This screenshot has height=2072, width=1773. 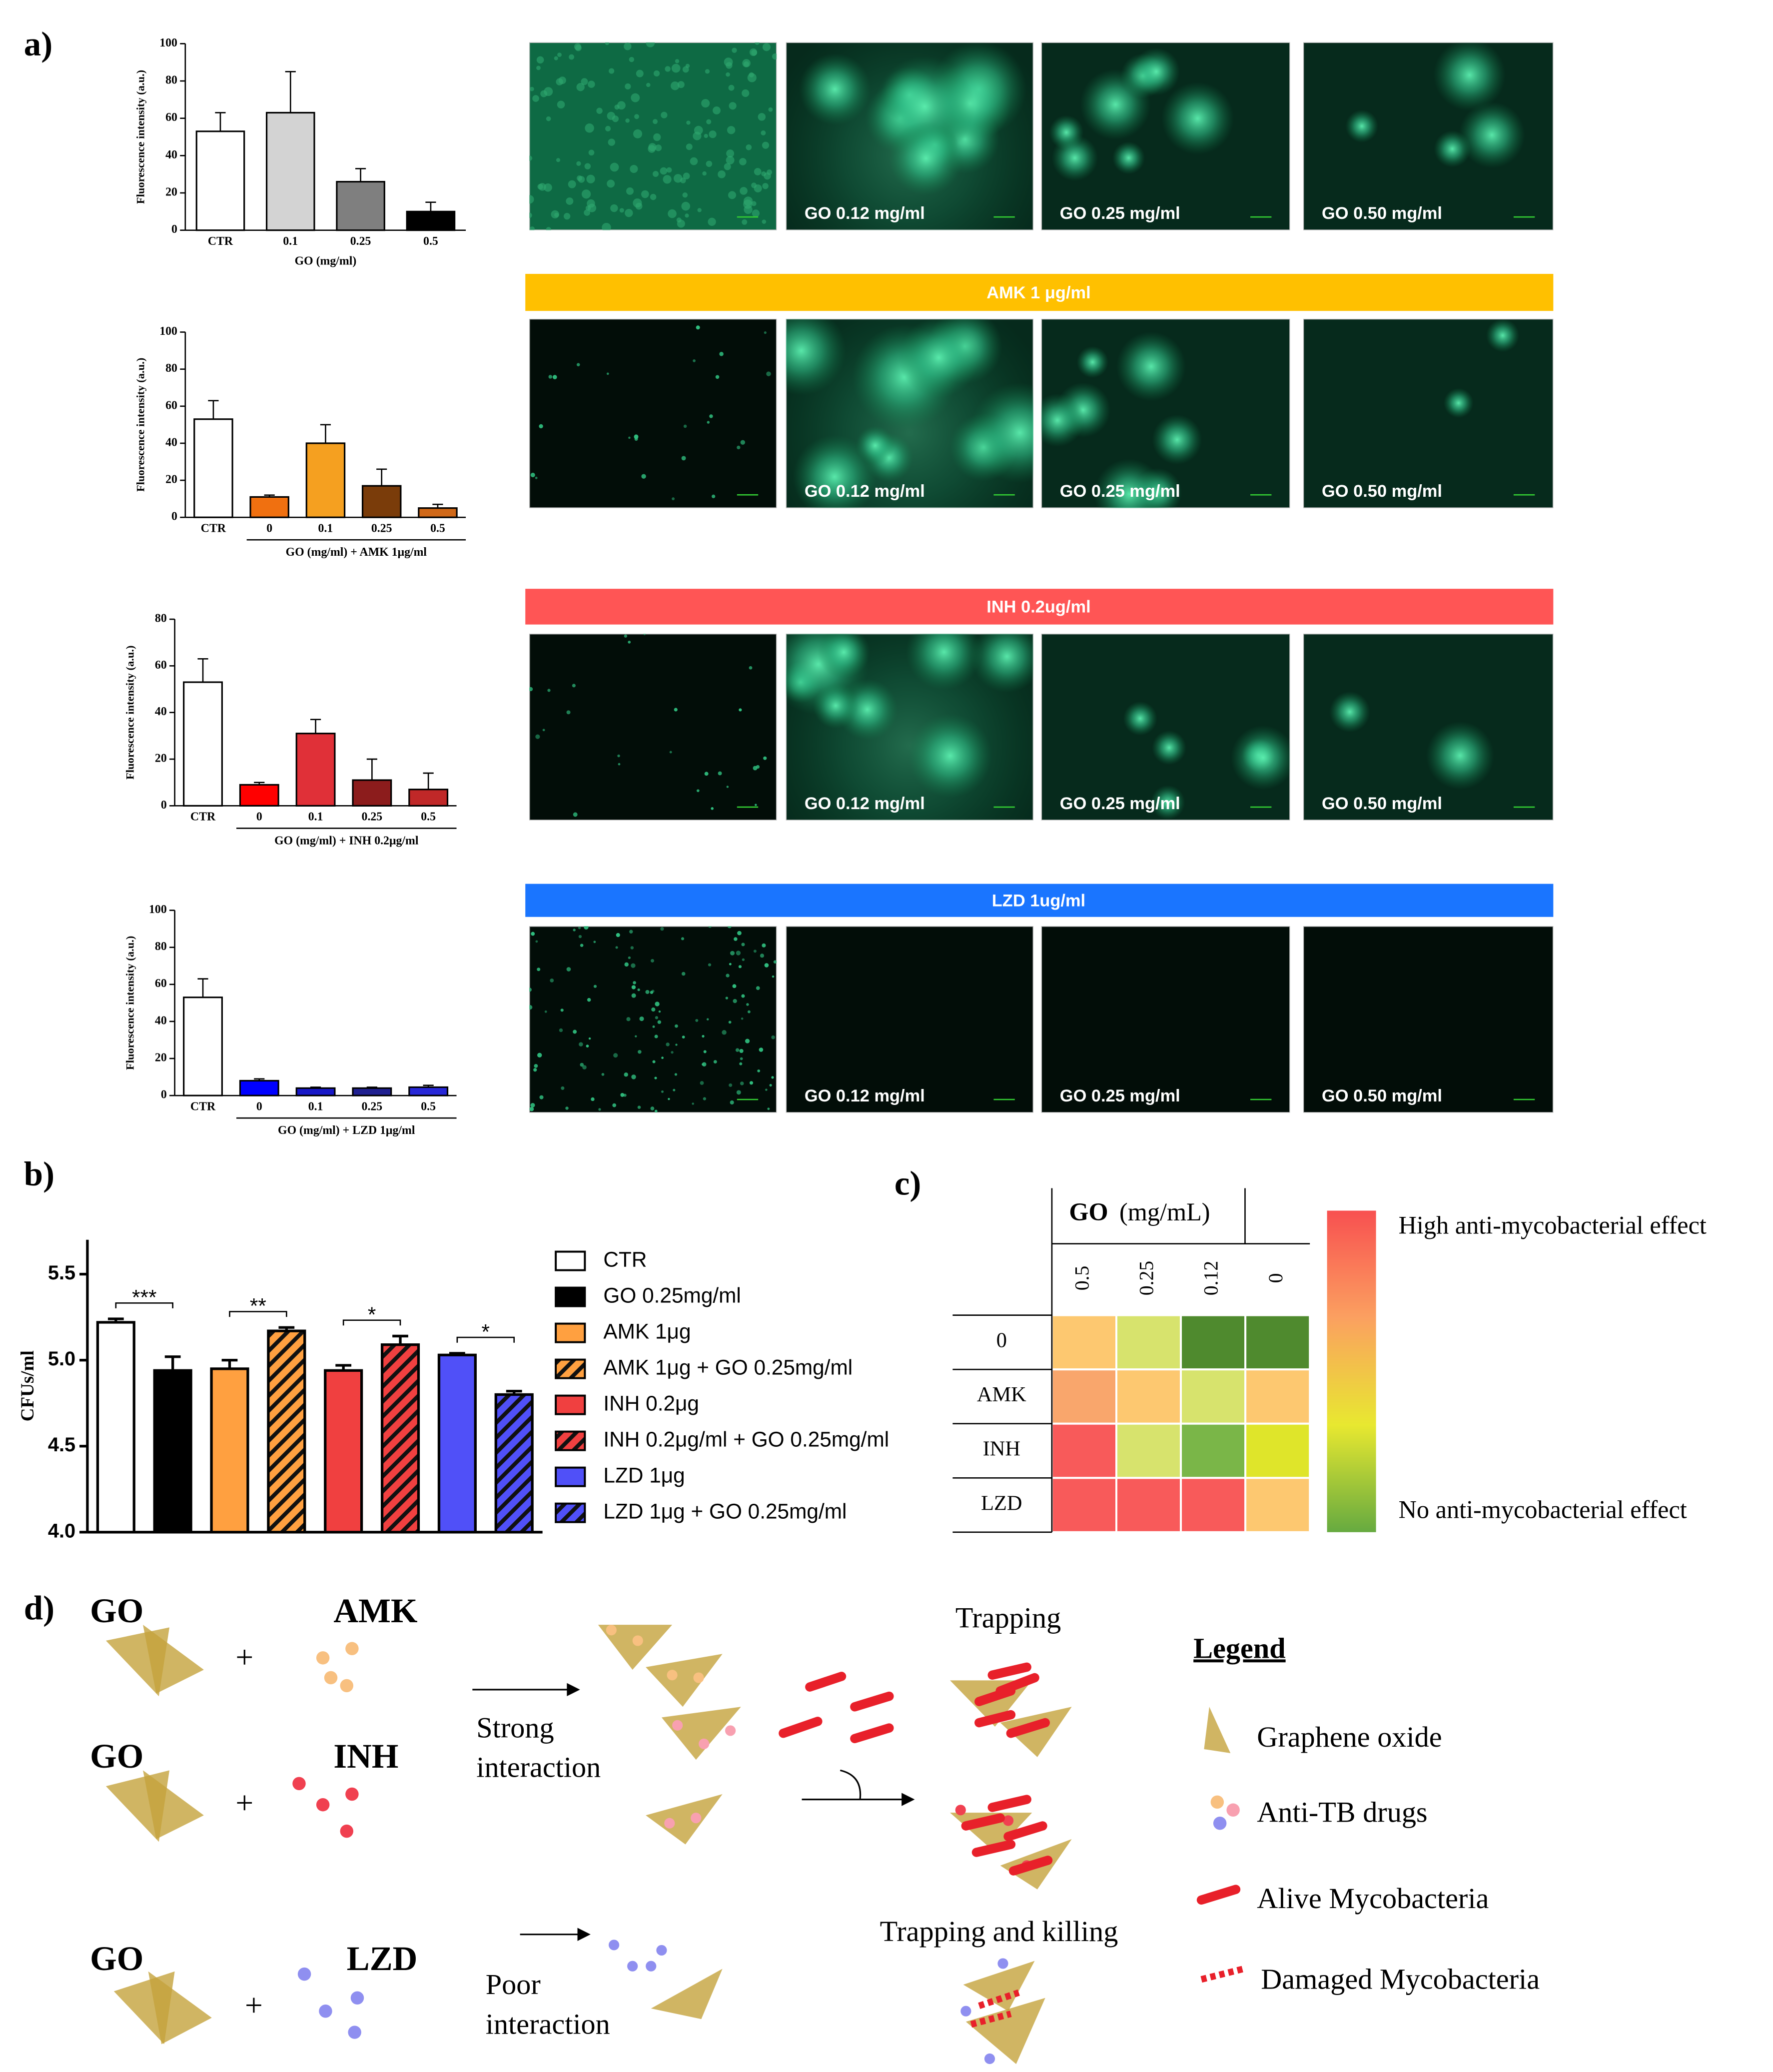 I want to click on legend-item: Alive Mycobacteria, so click(x=1373, y=1898).